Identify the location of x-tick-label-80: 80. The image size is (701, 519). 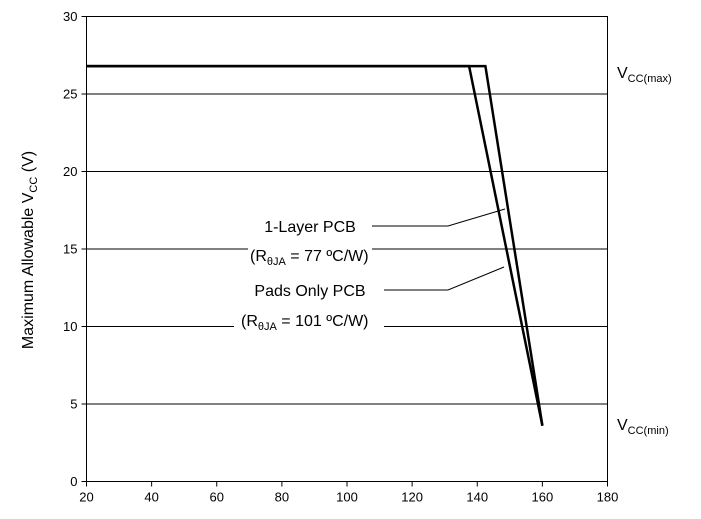
(282, 497).